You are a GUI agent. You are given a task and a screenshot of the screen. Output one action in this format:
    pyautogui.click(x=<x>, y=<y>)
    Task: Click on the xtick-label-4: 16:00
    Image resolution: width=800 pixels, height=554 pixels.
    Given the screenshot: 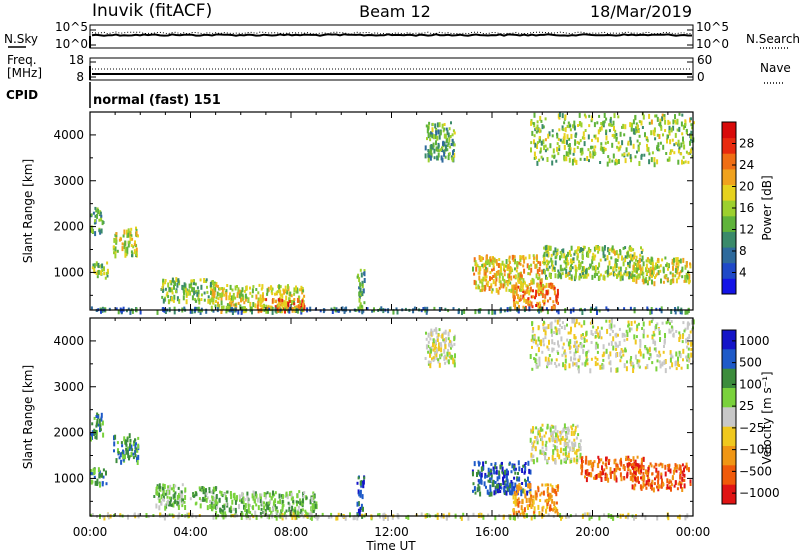 What is the action you would take?
    pyautogui.click(x=492, y=532)
    